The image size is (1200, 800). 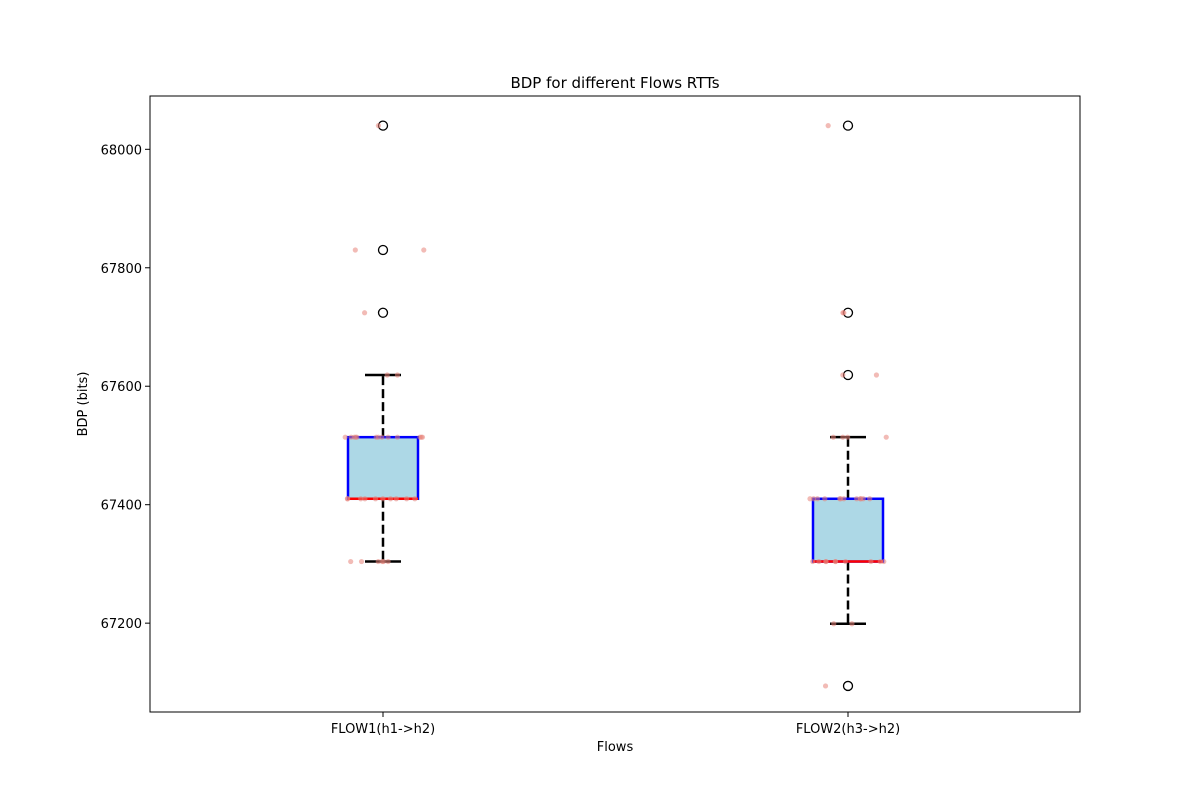 I want to click on y-tick-label: 68000, so click(x=121, y=150).